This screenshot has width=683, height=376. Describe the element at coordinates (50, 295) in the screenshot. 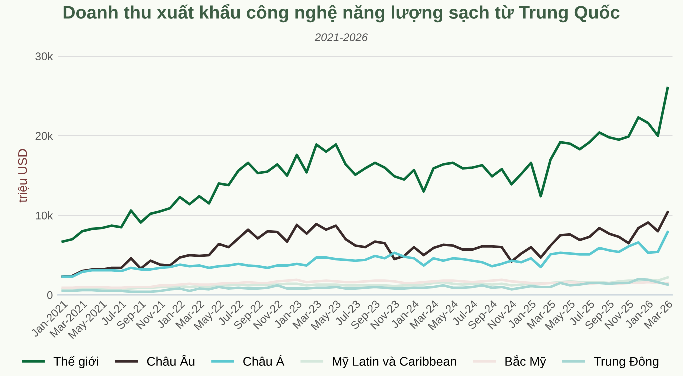

I see `y-tick-label: 0` at that location.